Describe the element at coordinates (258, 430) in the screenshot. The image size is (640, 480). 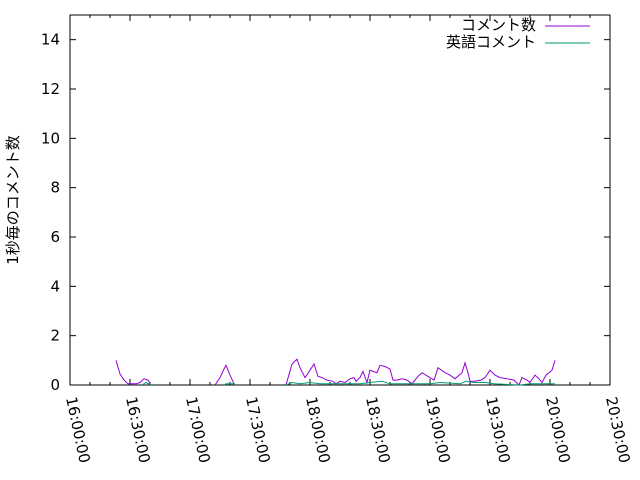
I see `x-tick-label: 17:30:00` at that location.